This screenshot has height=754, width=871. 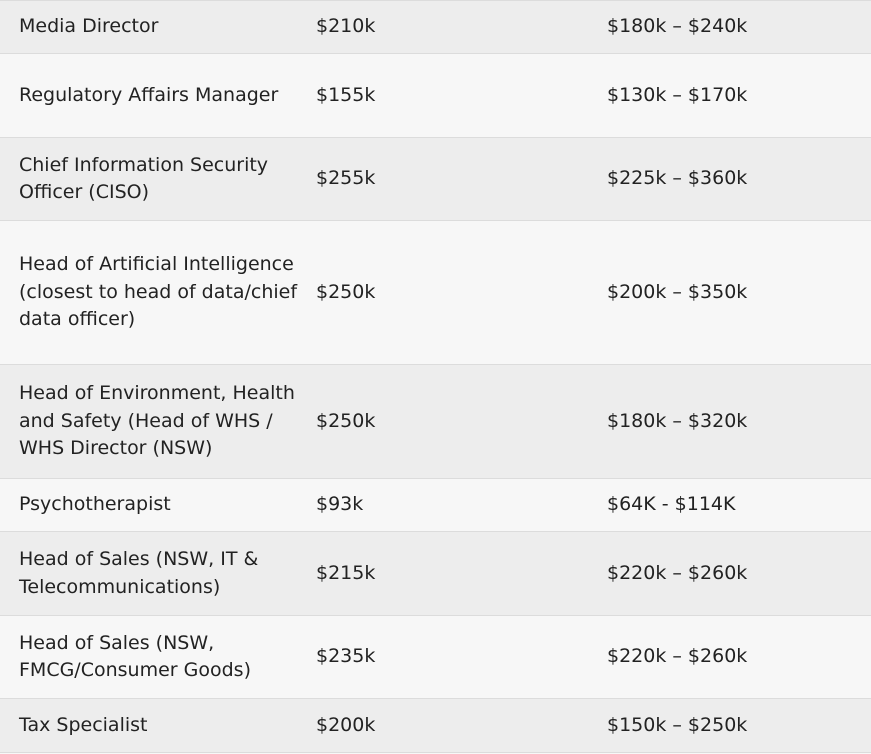 I want to click on range-cell: $180k – $240k, so click(x=739, y=27).